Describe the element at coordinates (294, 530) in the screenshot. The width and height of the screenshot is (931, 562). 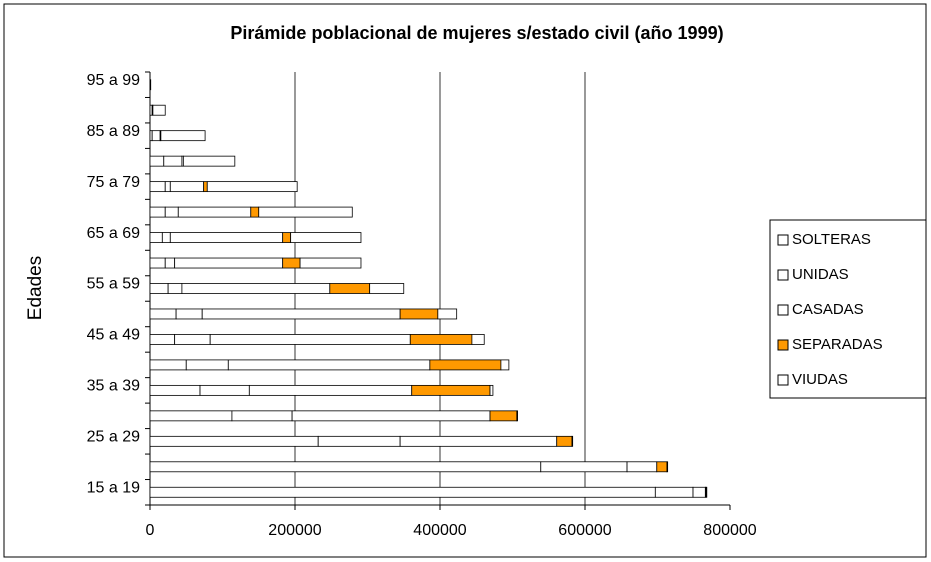
I see `x-tick-label: 200000` at that location.